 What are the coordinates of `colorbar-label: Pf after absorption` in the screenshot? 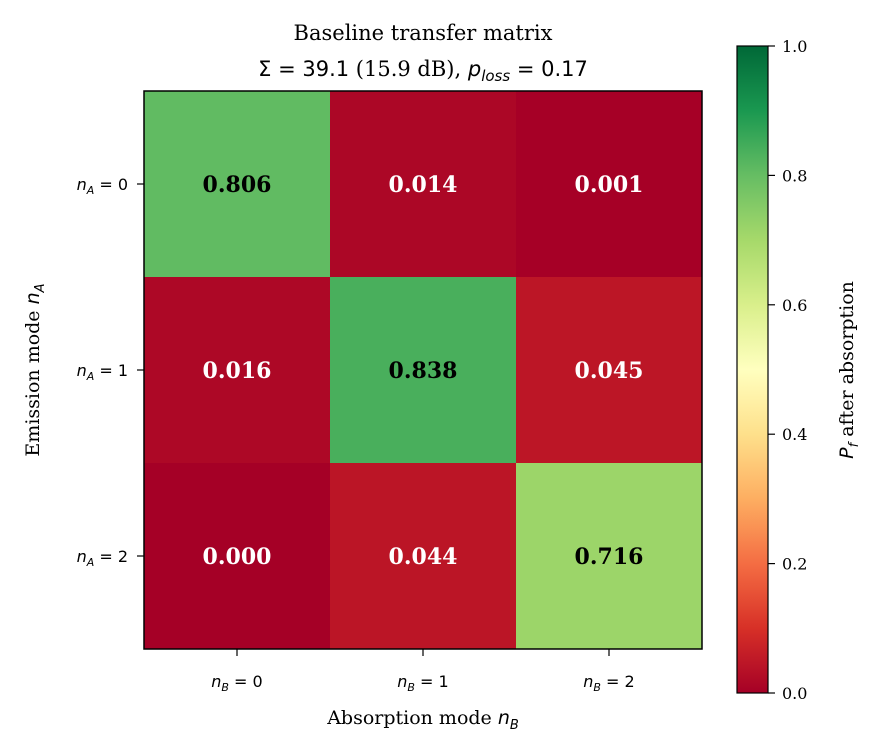 It's located at (849, 370).